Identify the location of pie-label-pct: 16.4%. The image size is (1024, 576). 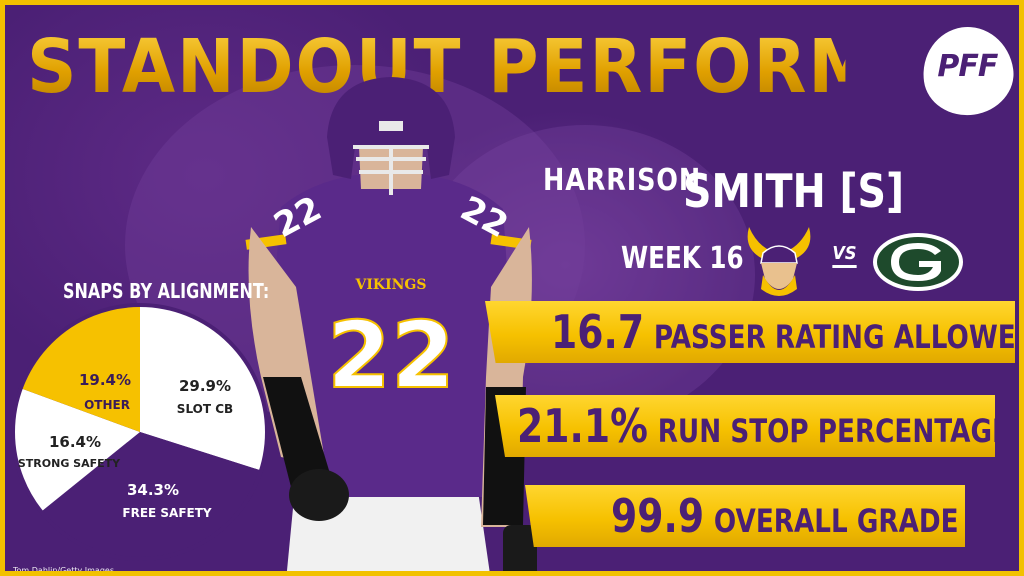
(75, 442).